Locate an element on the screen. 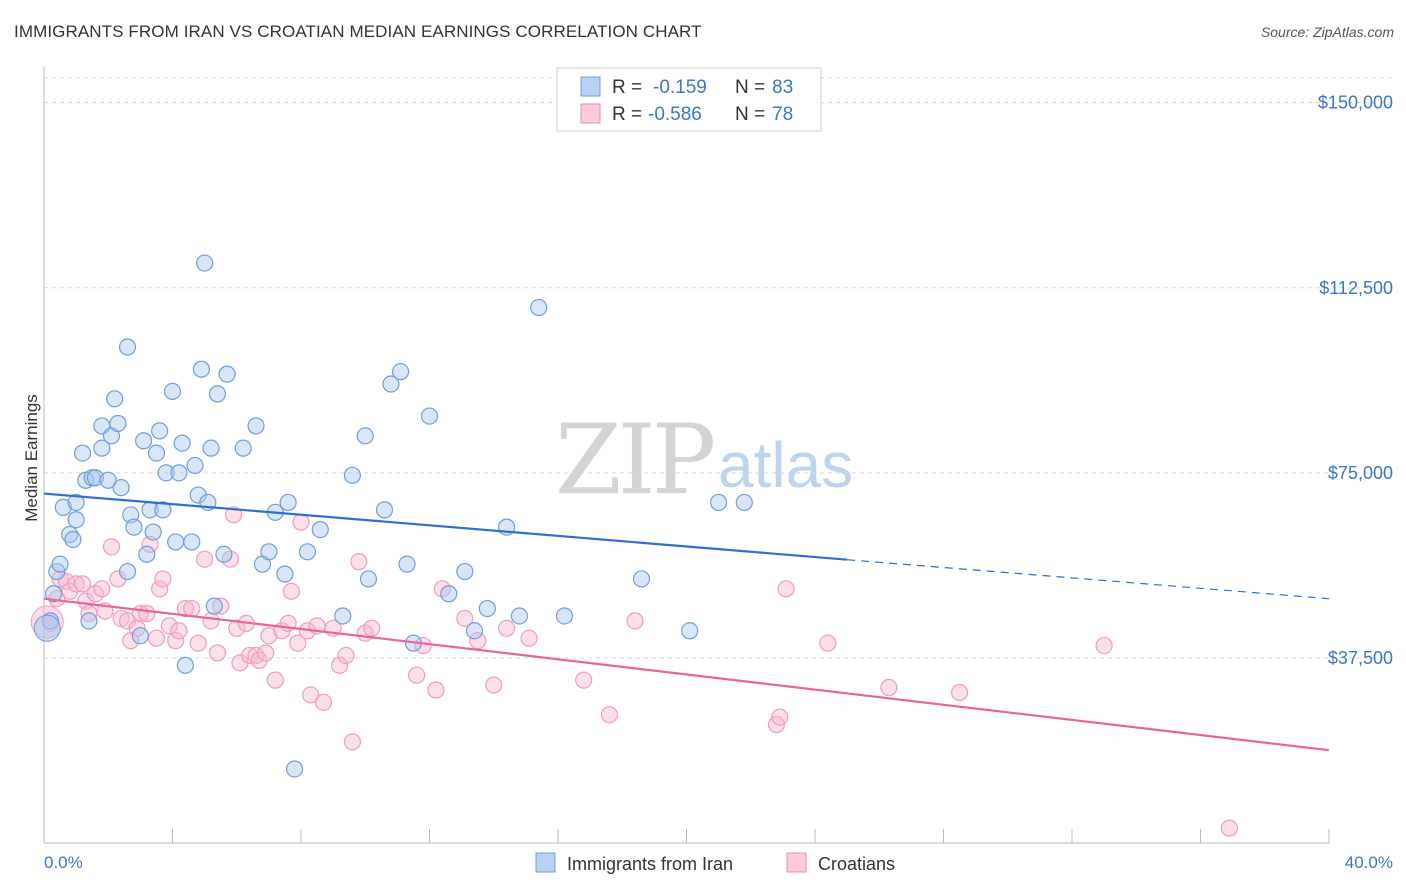  croatians-n-label: N = is located at coordinates (750, 114).